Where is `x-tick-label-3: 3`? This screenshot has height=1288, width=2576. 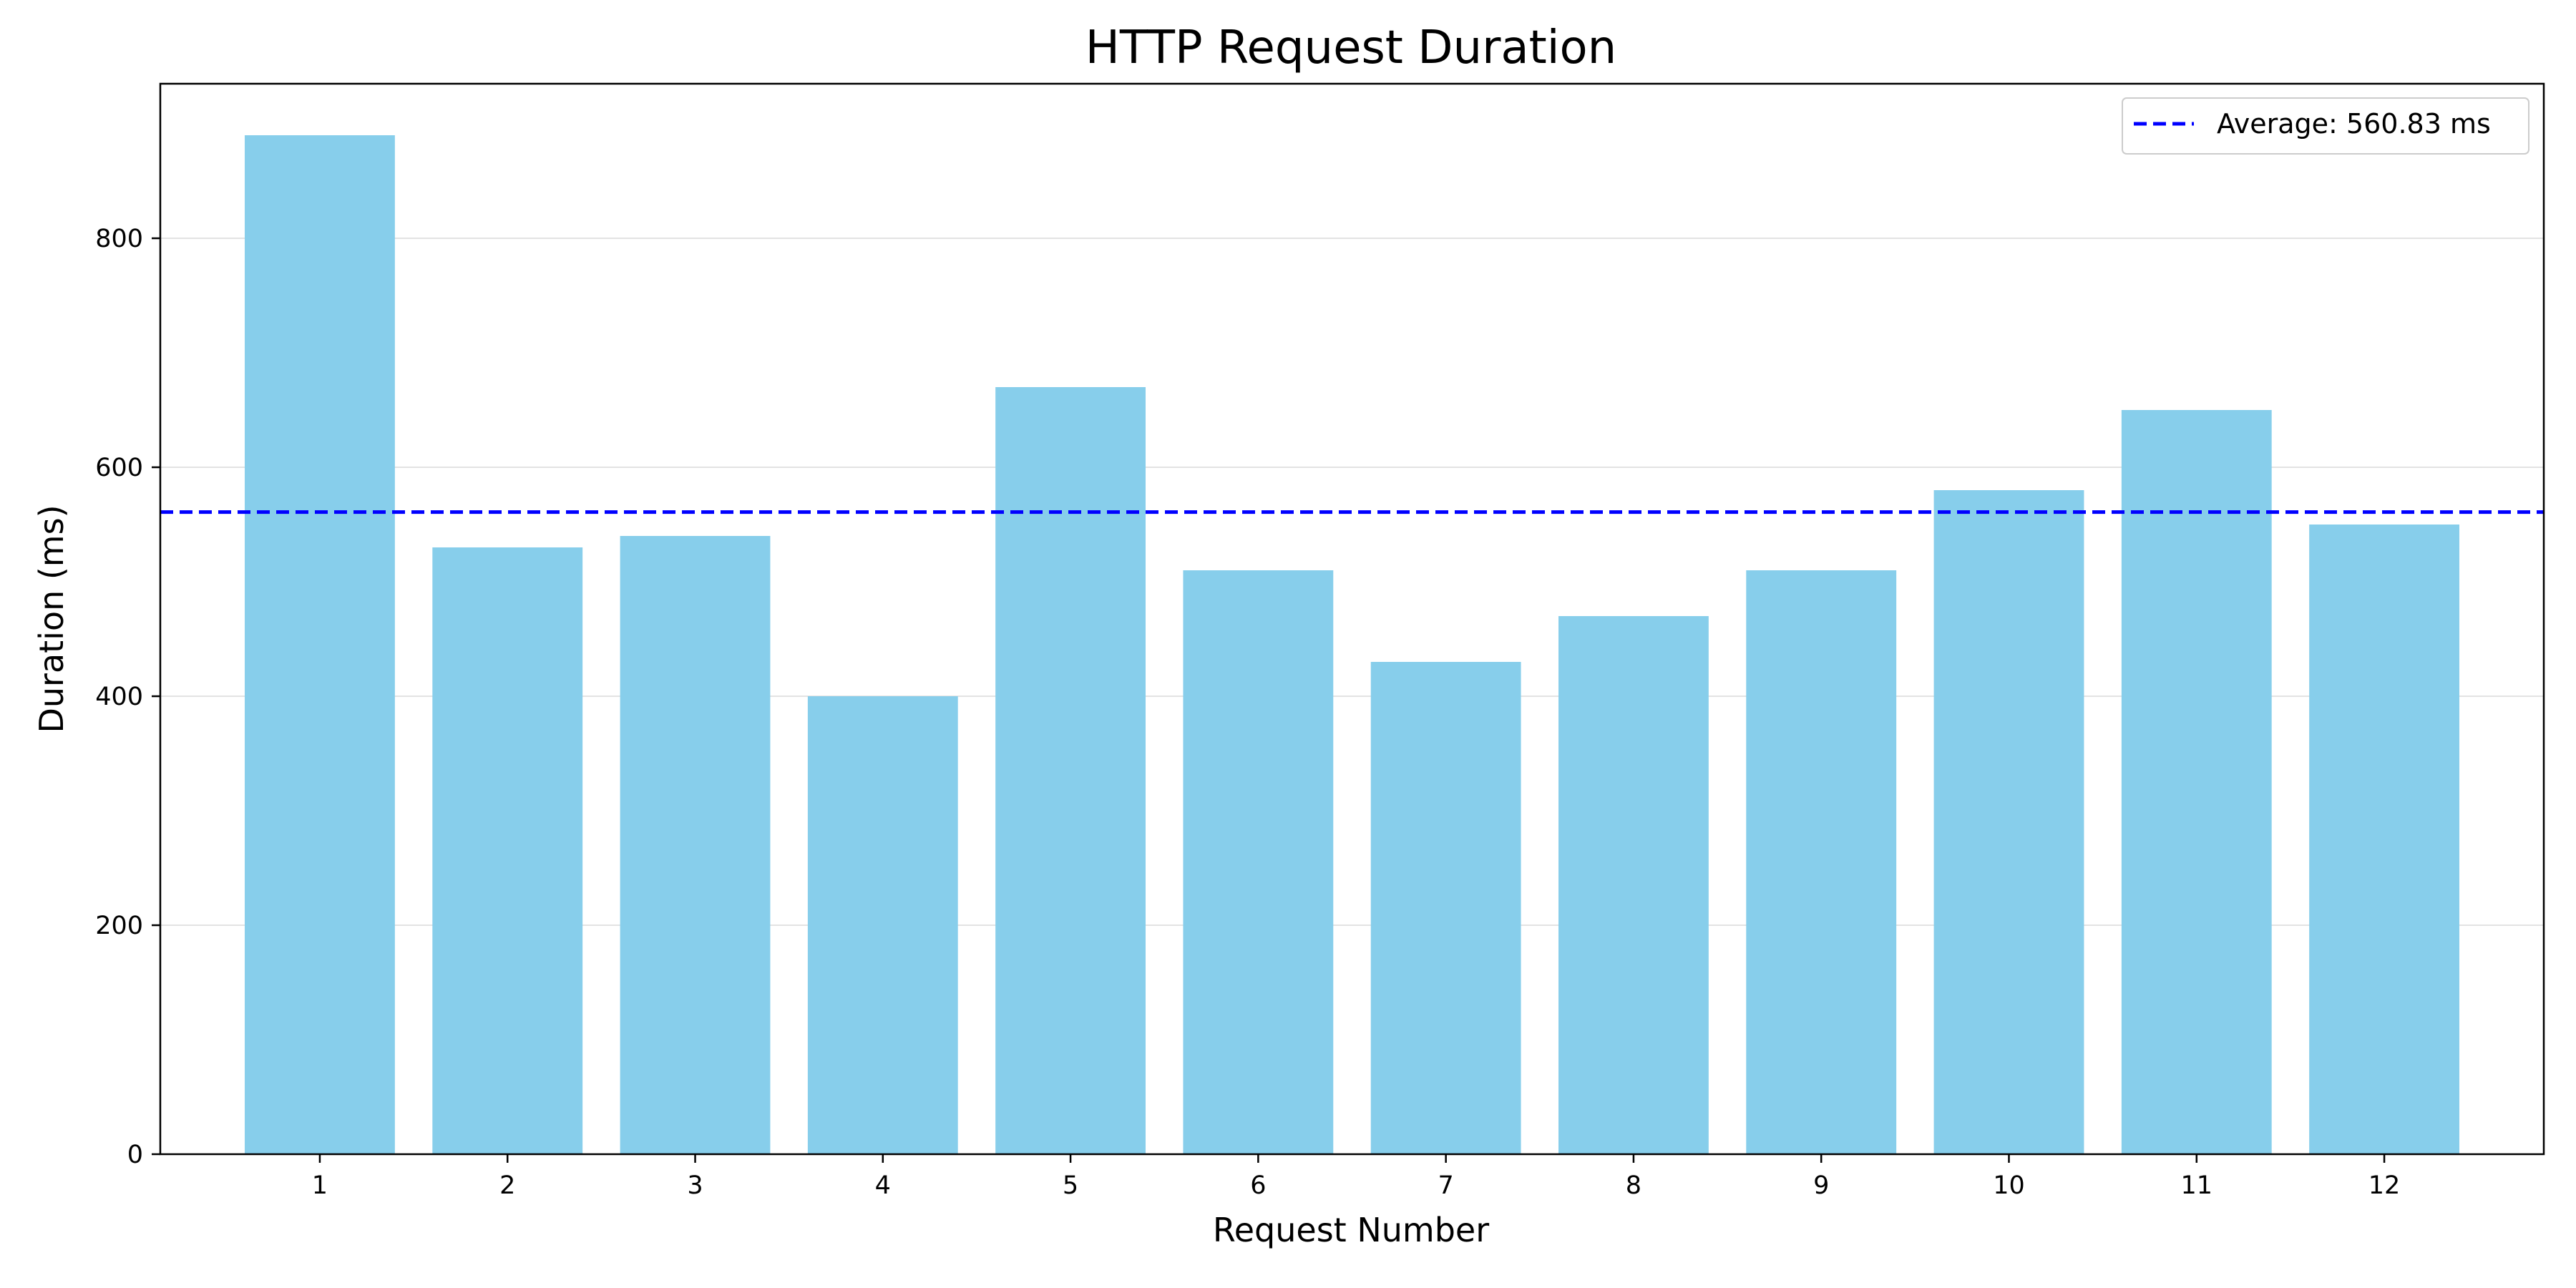
x-tick-label-3: 3 is located at coordinates (695, 1185).